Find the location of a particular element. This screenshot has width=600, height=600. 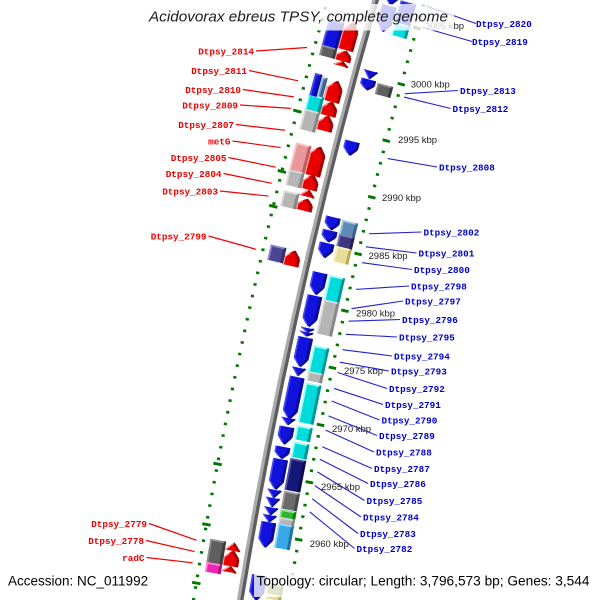

svg-text: 2980 kbp is located at coordinates (375, 314).